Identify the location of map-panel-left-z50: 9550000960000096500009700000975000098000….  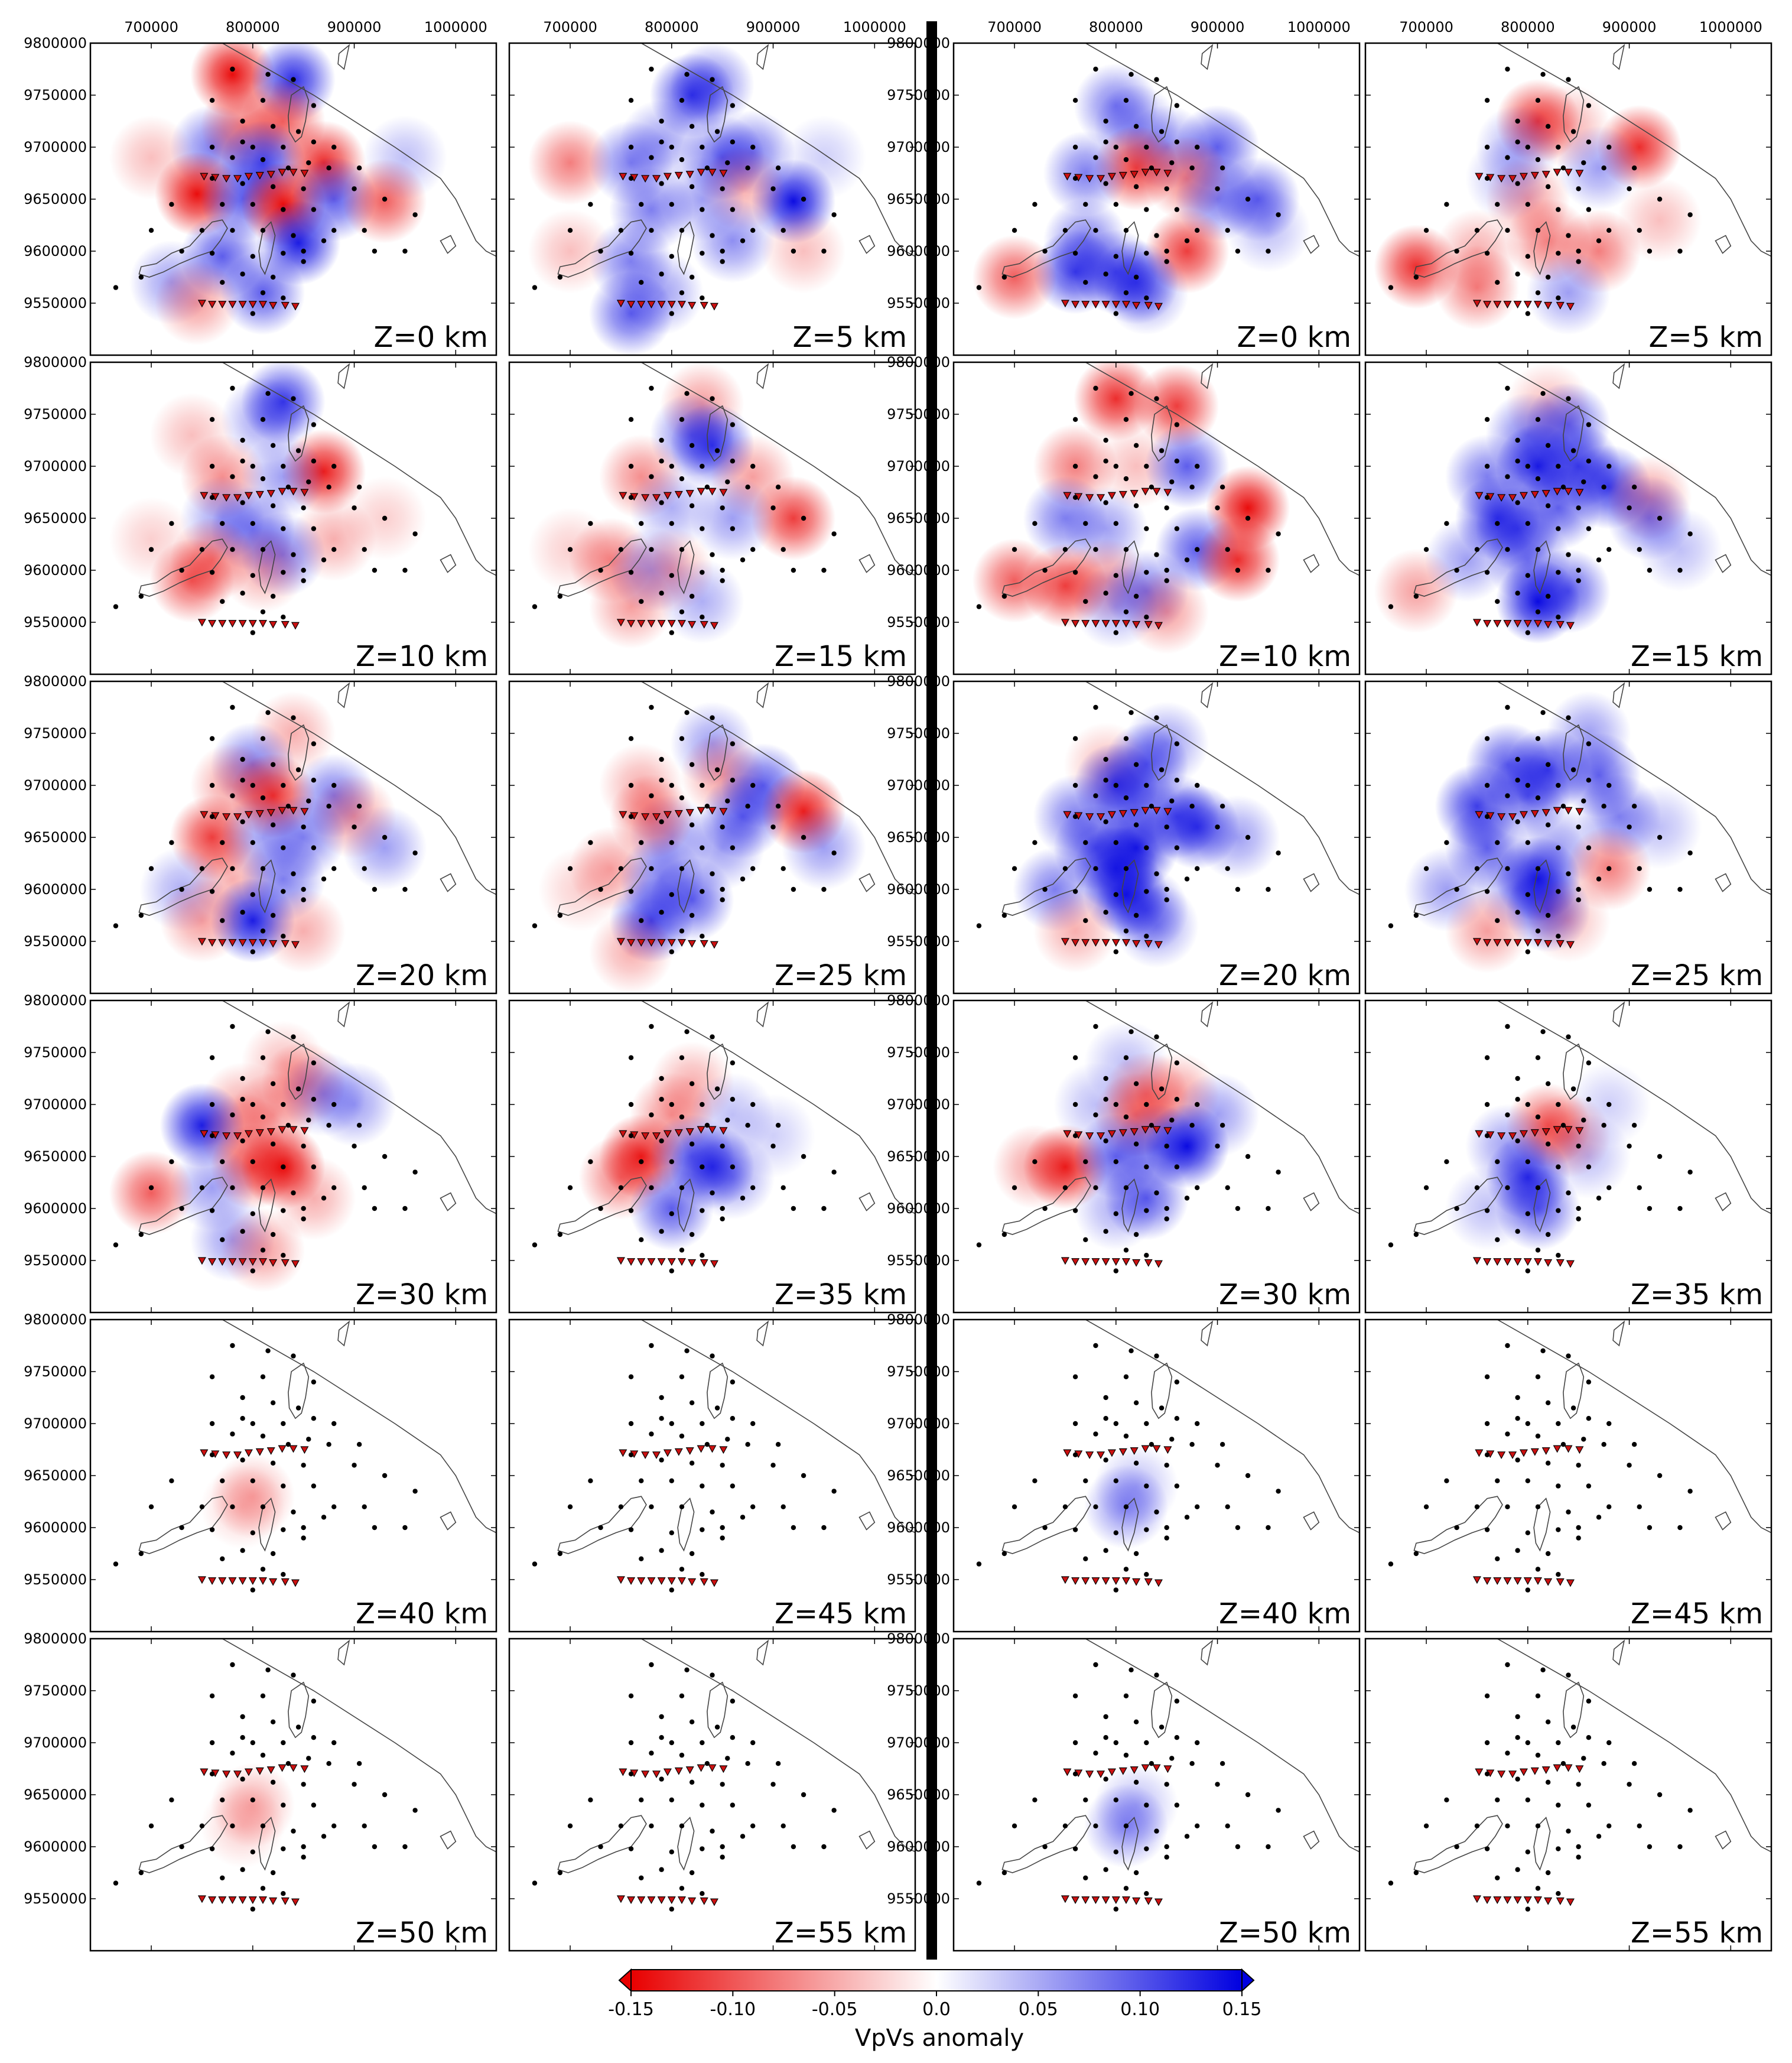
(260, 1791).